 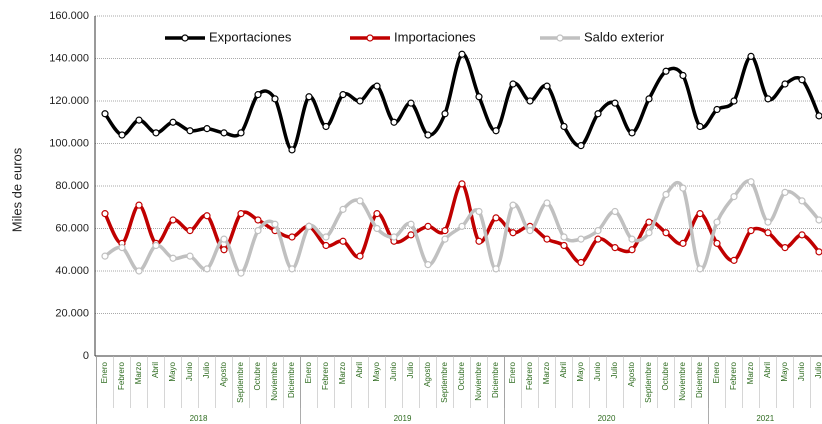 What do you see at coordinates (69, 101) in the screenshot?
I see `y-tick-label: 120.000` at bounding box center [69, 101].